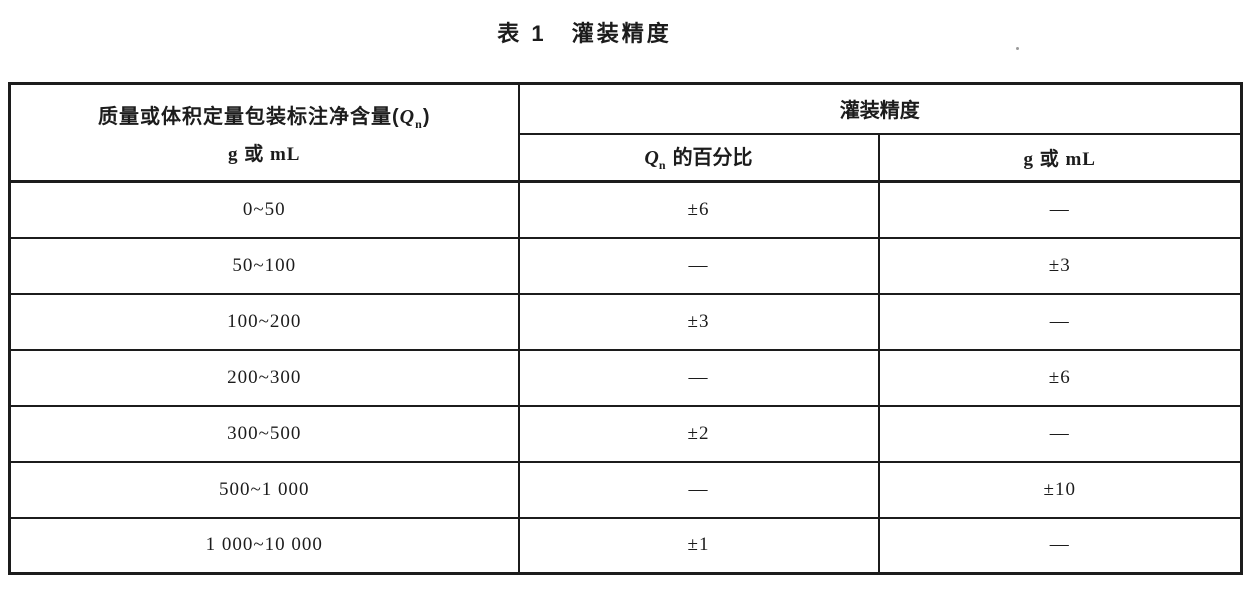  I want to click on cell-percent: ±6, so click(698, 209).